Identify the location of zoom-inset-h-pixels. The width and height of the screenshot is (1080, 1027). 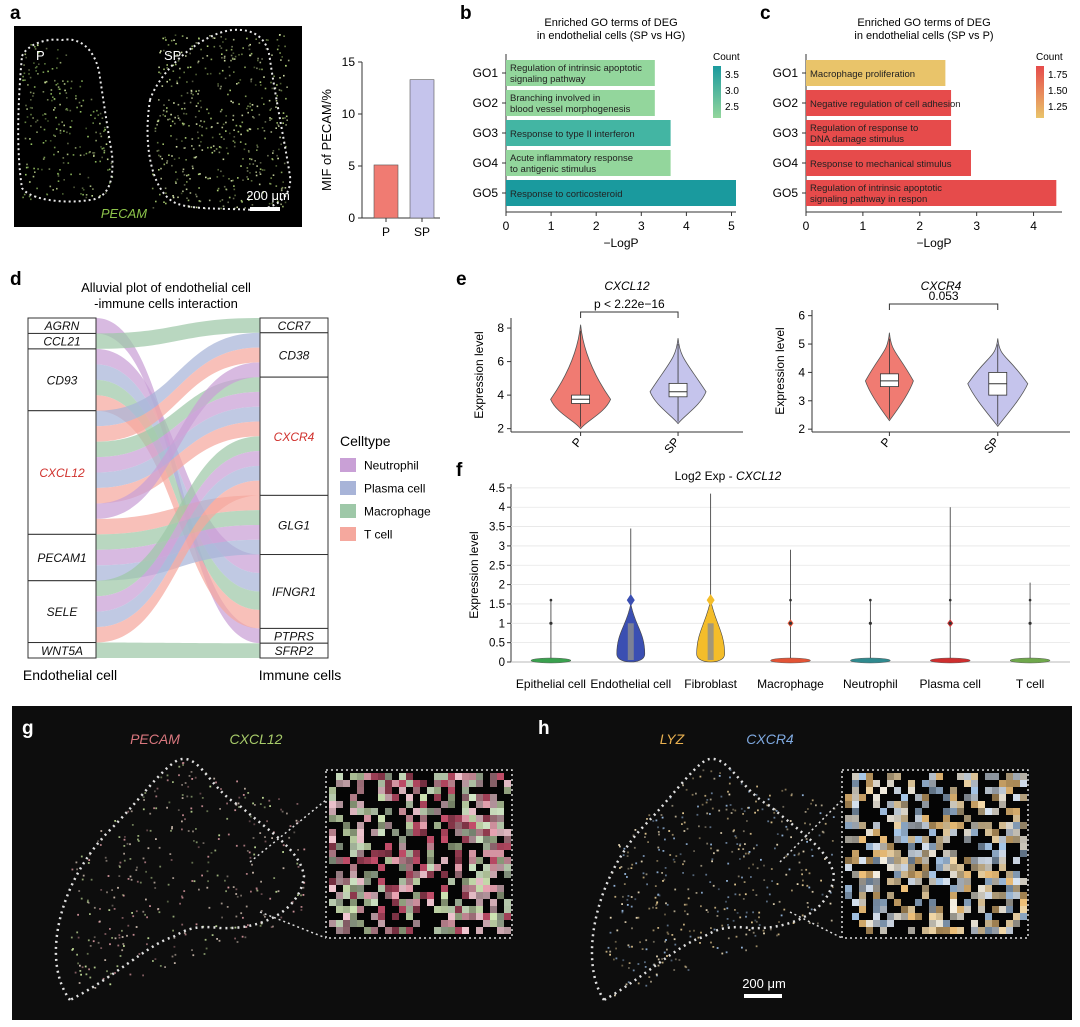
(936, 853).